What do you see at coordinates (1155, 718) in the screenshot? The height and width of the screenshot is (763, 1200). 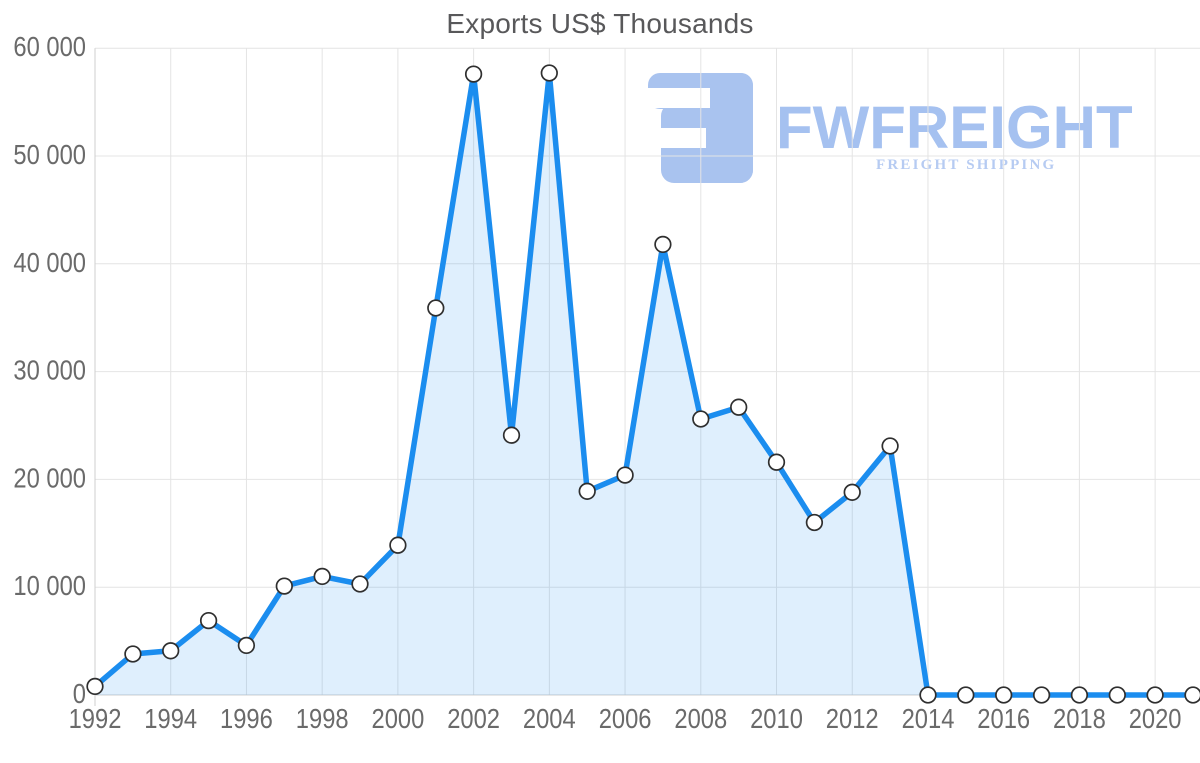 I see `x-axis-label: 2020` at bounding box center [1155, 718].